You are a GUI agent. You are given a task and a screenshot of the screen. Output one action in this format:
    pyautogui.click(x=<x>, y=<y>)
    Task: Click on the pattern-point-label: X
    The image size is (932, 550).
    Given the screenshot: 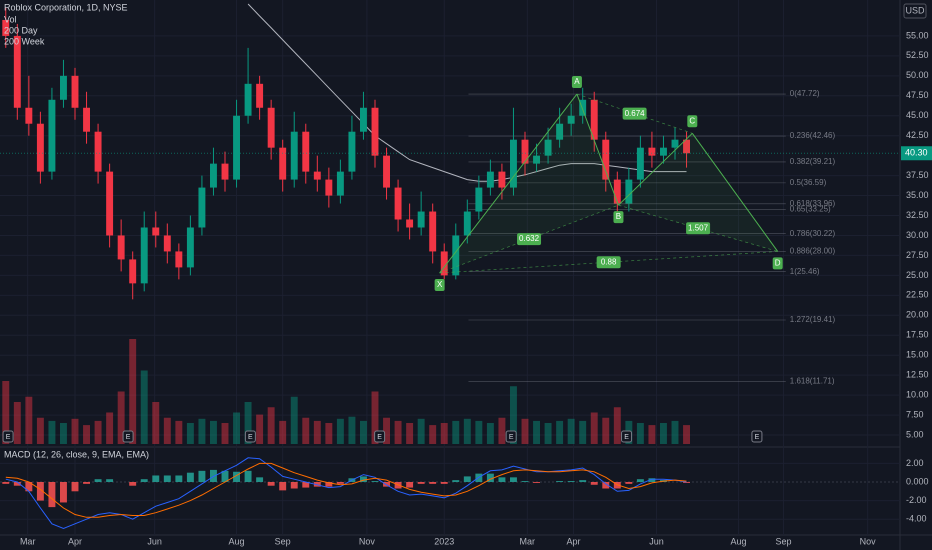 What is the action you would take?
    pyautogui.click(x=440, y=284)
    